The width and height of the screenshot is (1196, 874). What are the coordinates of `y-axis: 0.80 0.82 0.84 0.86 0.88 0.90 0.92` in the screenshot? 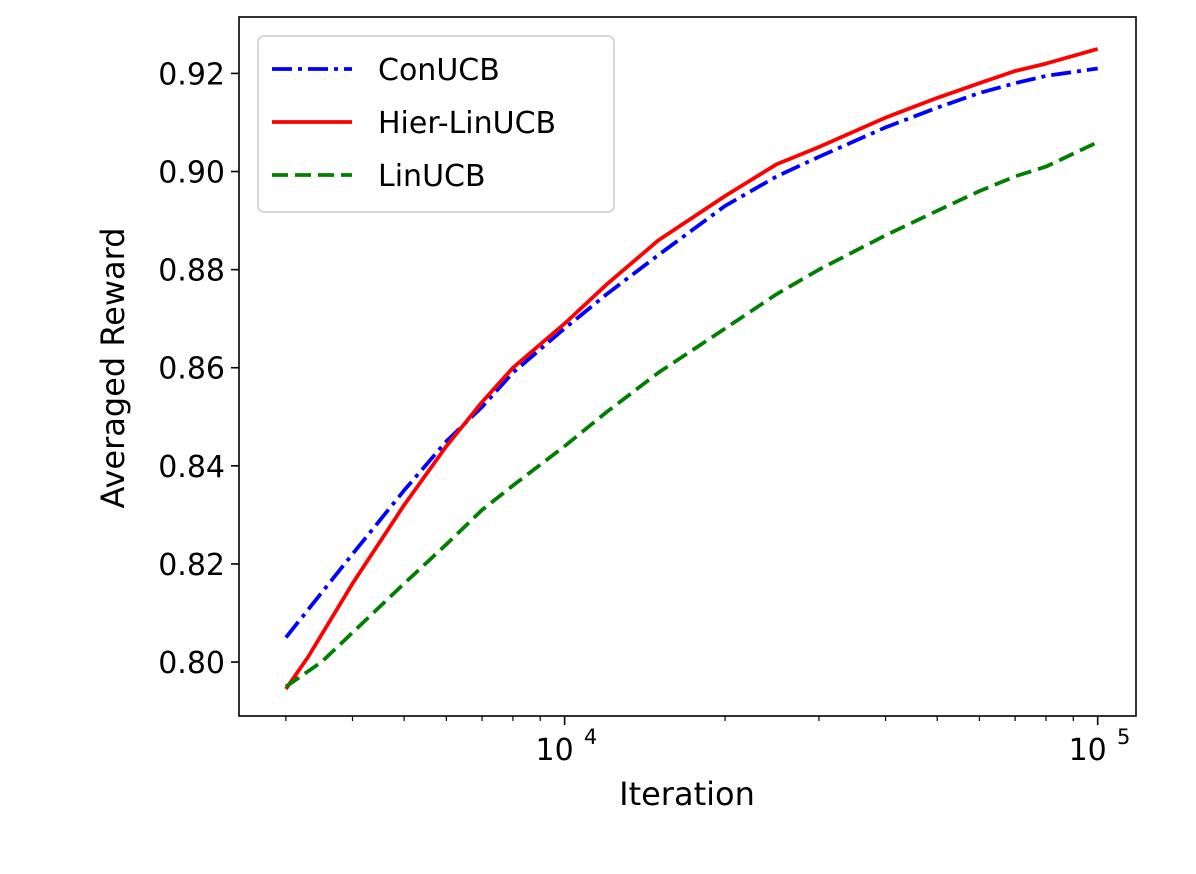 It's located at (198, 369).